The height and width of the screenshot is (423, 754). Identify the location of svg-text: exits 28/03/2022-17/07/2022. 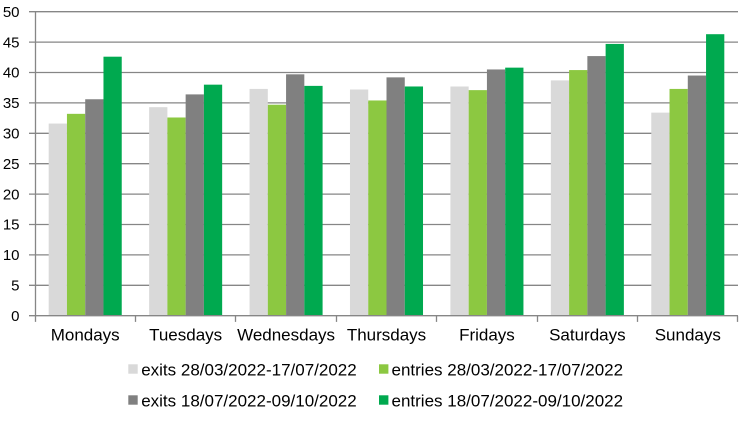
(249, 369).